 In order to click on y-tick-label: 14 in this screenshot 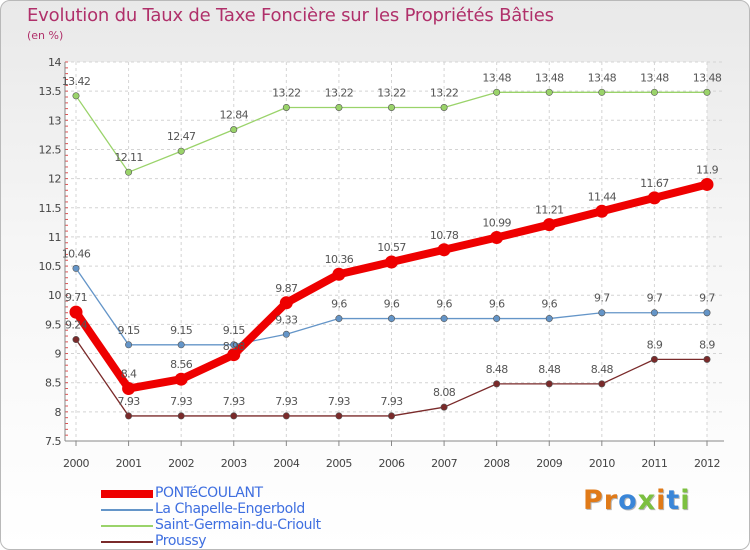, I will do `click(54, 62)`.